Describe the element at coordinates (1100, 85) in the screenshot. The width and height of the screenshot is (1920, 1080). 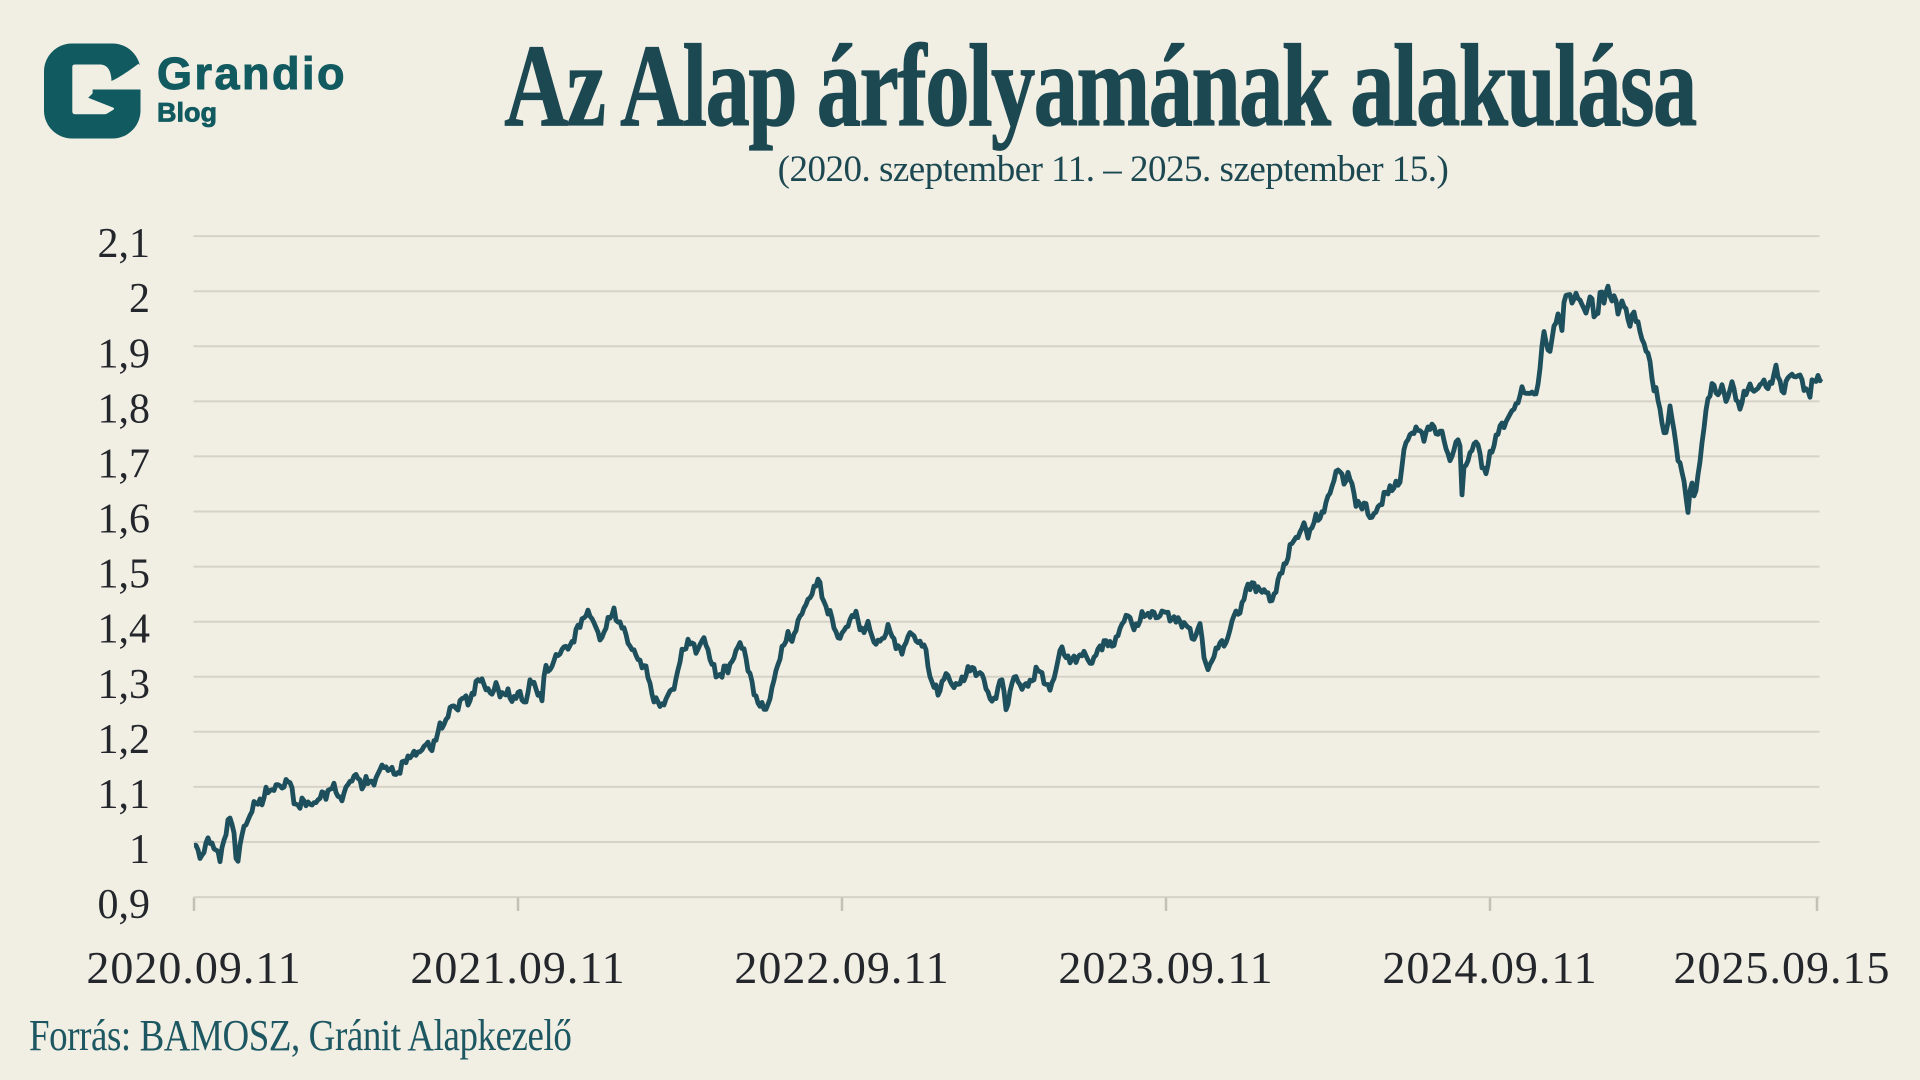
I see `svg-text: Az Alap árfolyamának alakulása` at that location.